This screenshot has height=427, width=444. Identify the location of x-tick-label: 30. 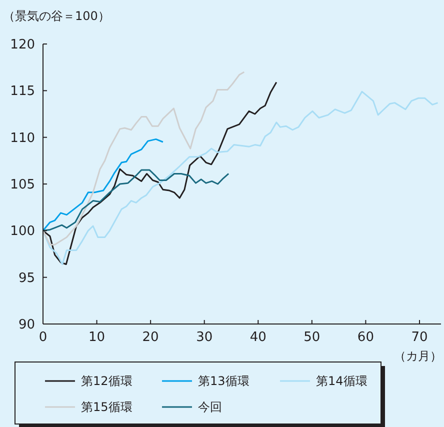
(204, 337).